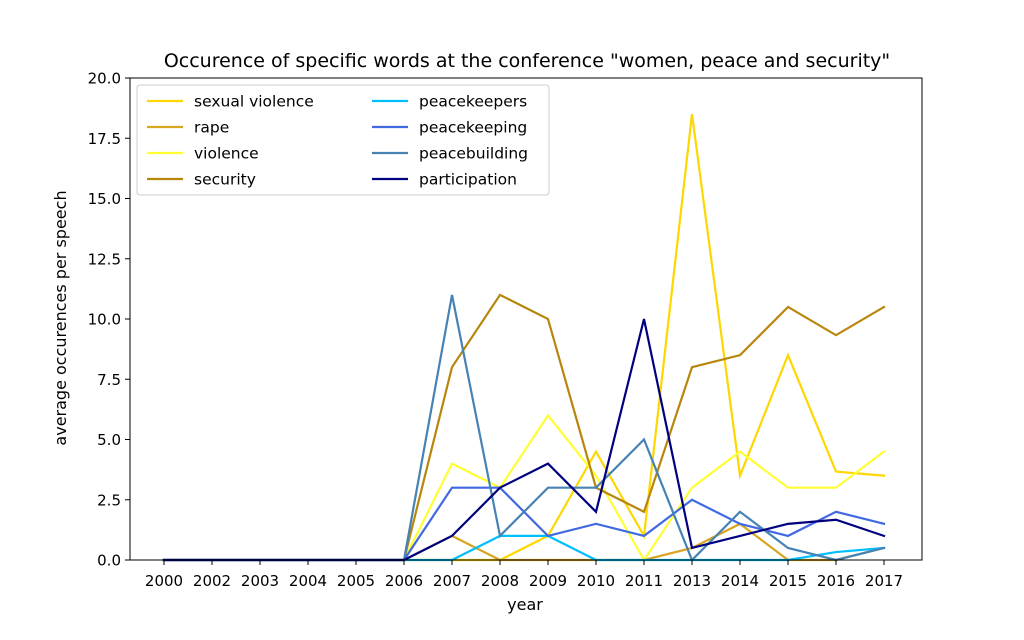 The image size is (1024, 640). What do you see at coordinates (104, 79) in the screenshot?
I see `y-tick-label: 20.0` at bounding box center [104, 79].